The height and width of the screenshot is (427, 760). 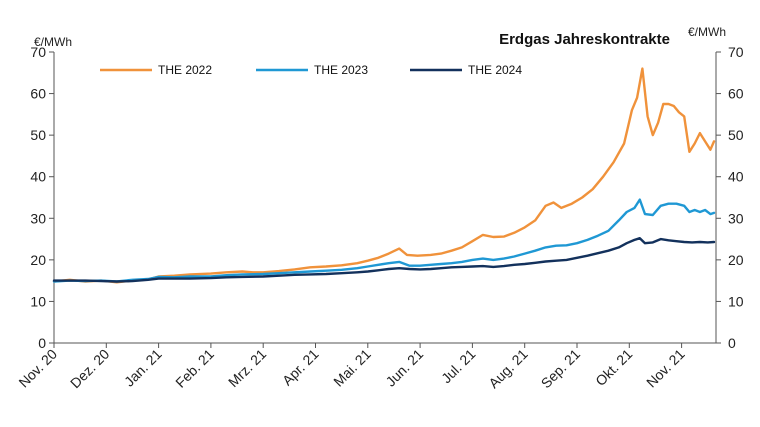 I want to click on y-tick-label-left: 10, so click(x=38, y=301).